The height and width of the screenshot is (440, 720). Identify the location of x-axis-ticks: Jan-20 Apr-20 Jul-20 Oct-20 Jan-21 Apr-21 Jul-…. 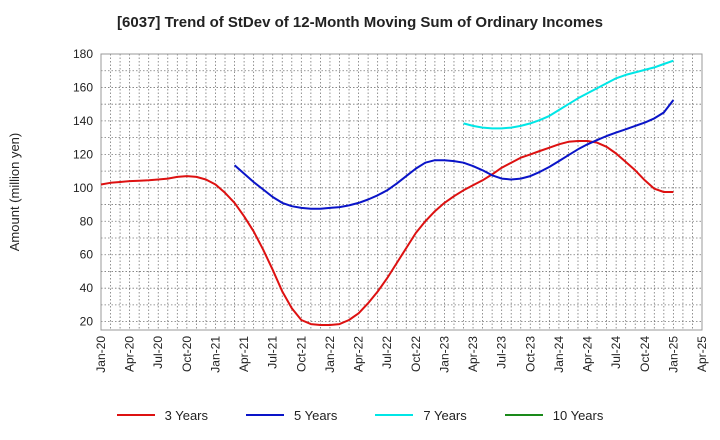
(401, 354).